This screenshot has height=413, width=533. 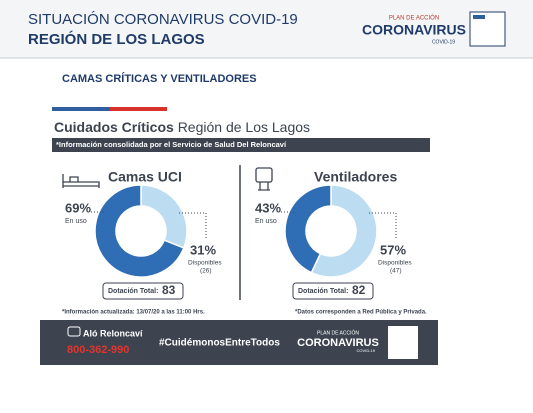 I want to click on value-label: 31%, so click(x=203, y=249).